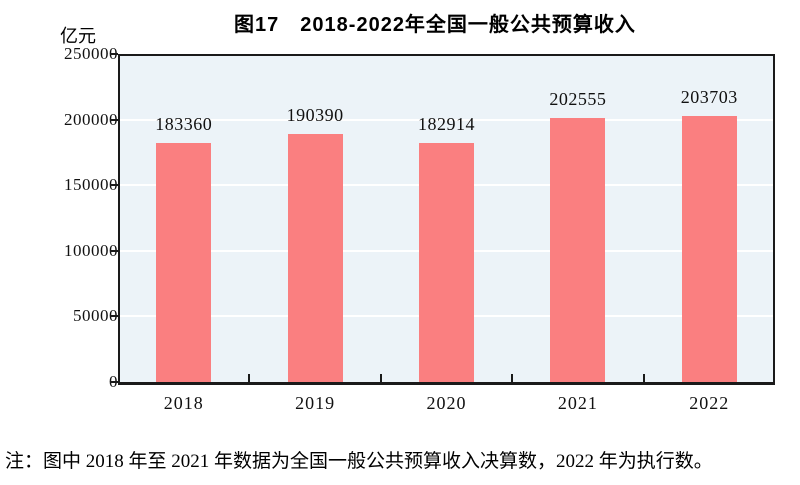 The image size is (800, 485). What do you see at coordinates (578, 249) in the screenshot?
I see `bar-2021` at bounding box center [578, 249].